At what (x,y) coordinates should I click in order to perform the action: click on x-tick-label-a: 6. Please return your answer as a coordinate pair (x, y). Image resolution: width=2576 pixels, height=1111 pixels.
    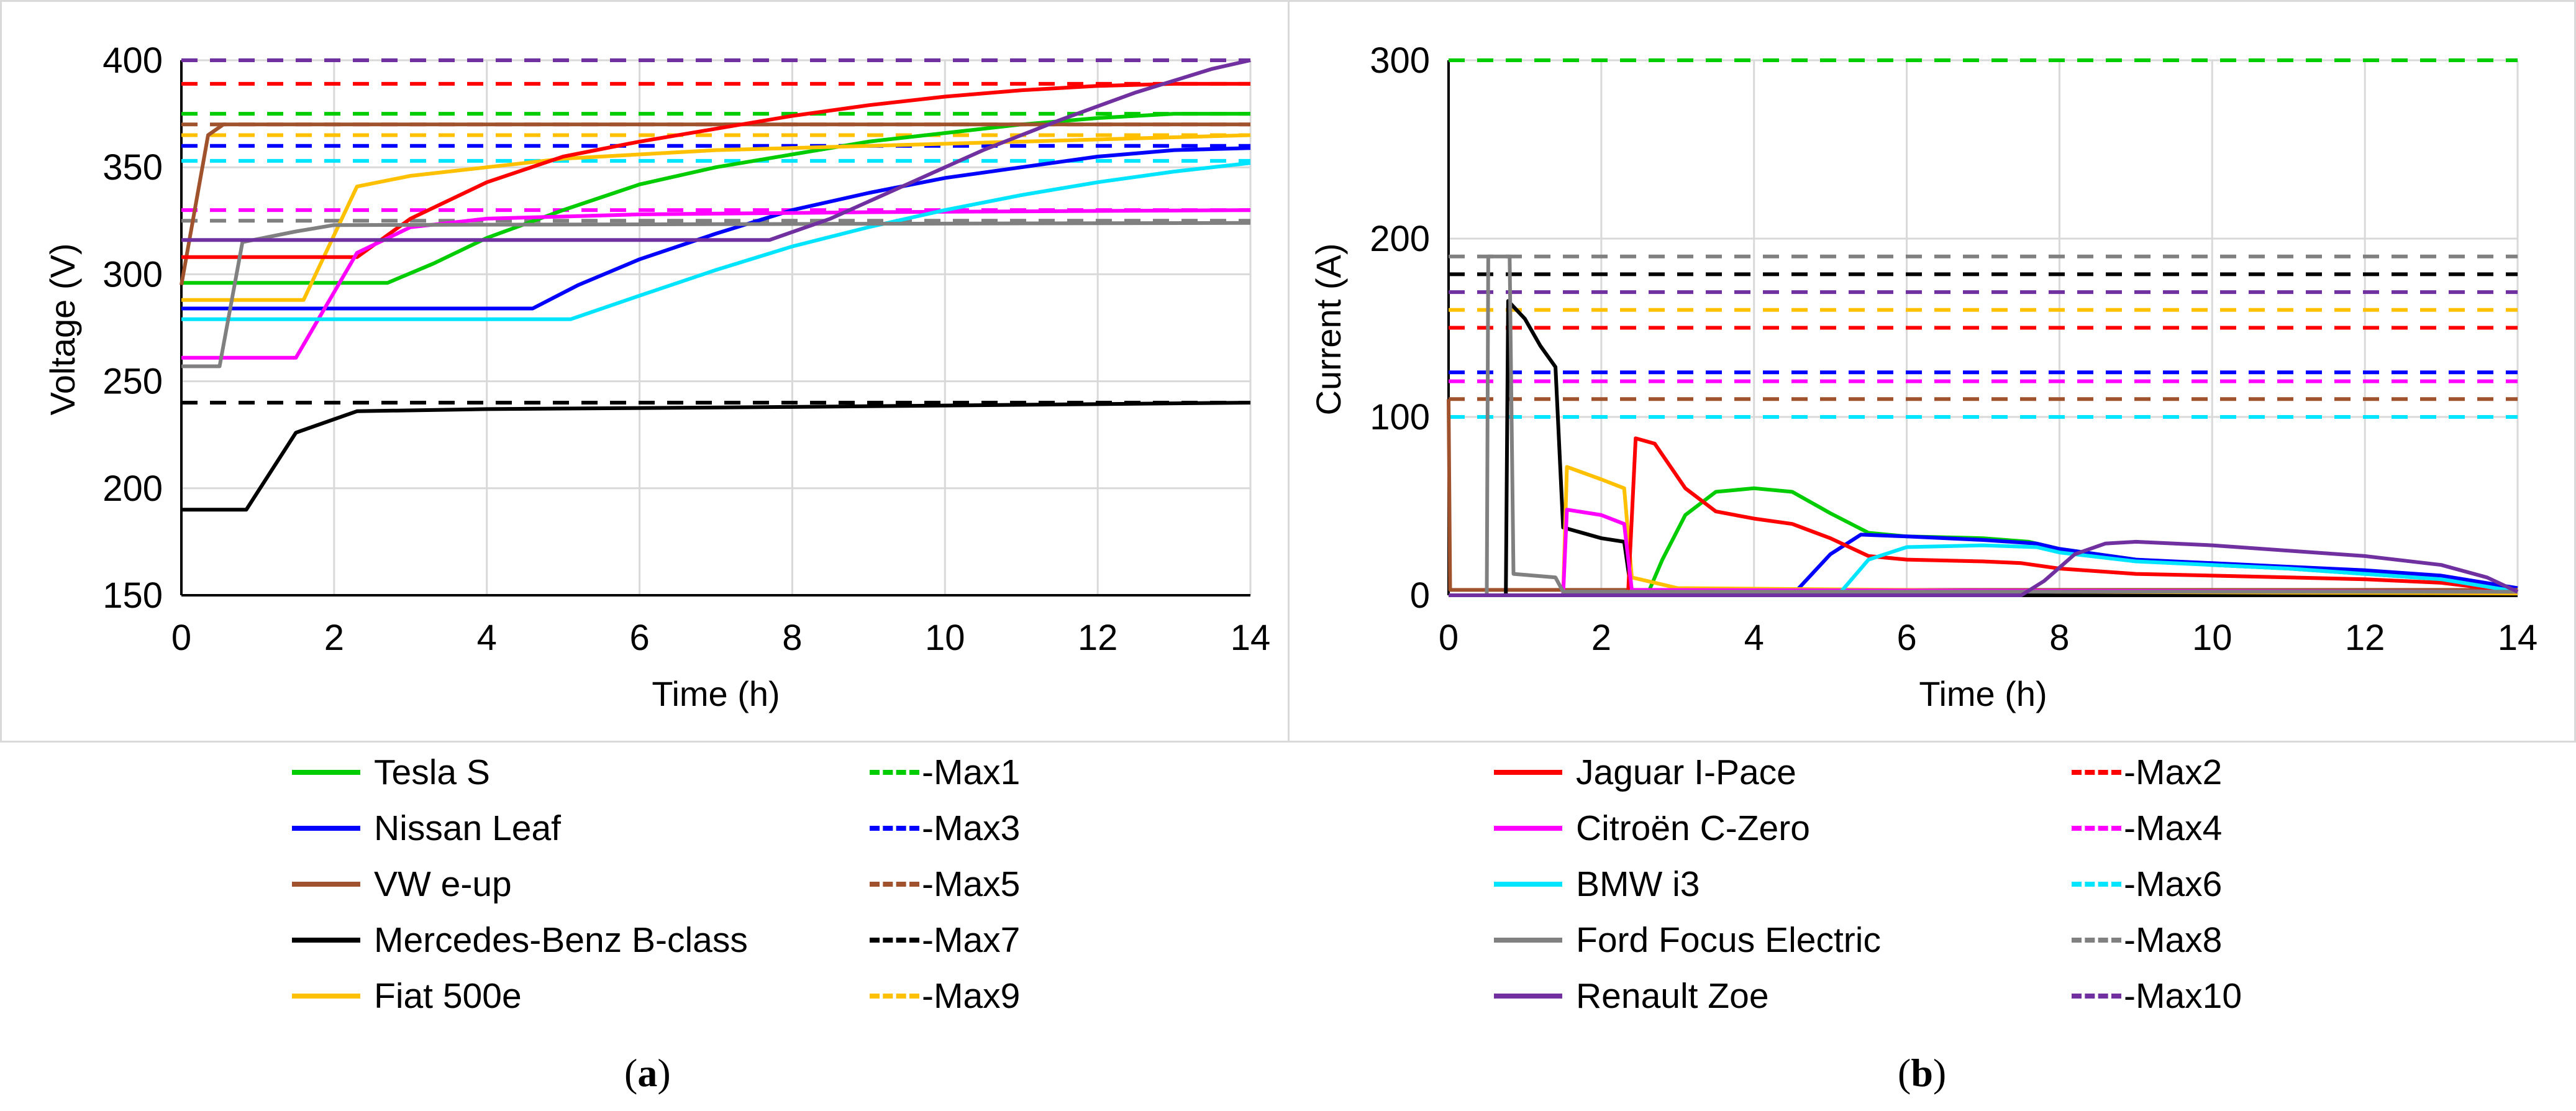
    Looking at the image, I should click on (639, 638).